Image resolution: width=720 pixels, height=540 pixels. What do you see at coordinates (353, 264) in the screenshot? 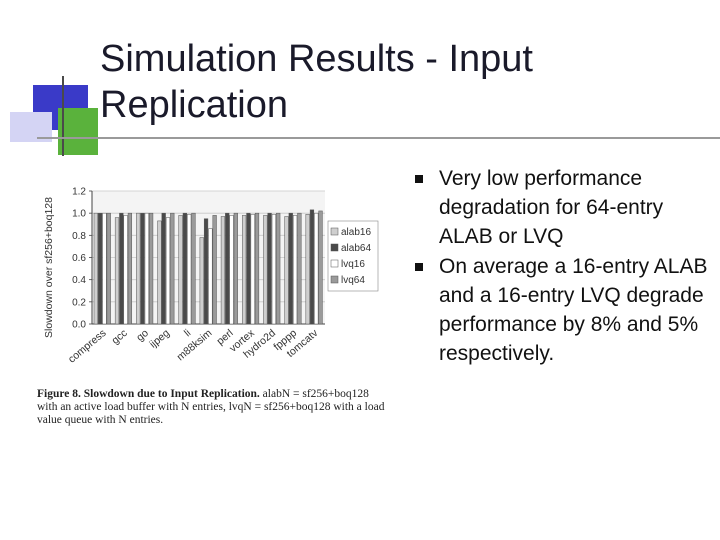
I see `legend-label: lvq16` at bounding box center [353, 264].